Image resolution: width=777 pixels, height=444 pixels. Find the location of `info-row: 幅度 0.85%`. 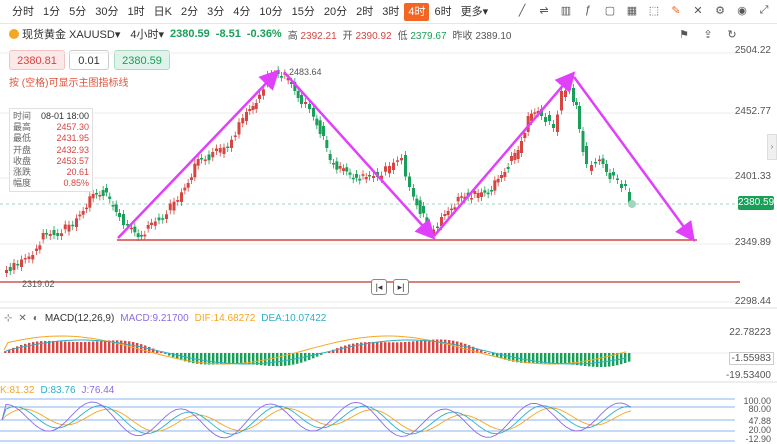

info-row: 幅度 0.85% is located at coordinates (51, 183).